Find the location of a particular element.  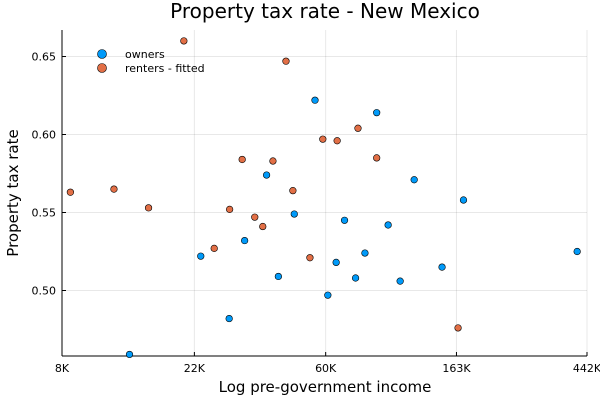

y-tick-label: 0.60 is located at coordinates (44, 135).